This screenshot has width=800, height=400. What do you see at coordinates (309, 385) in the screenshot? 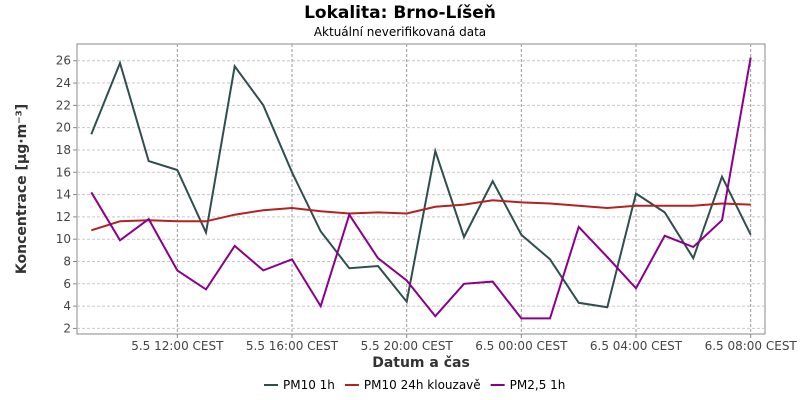
I see `legend-label-1: PM10 1h` at bounding box center [309, 385].